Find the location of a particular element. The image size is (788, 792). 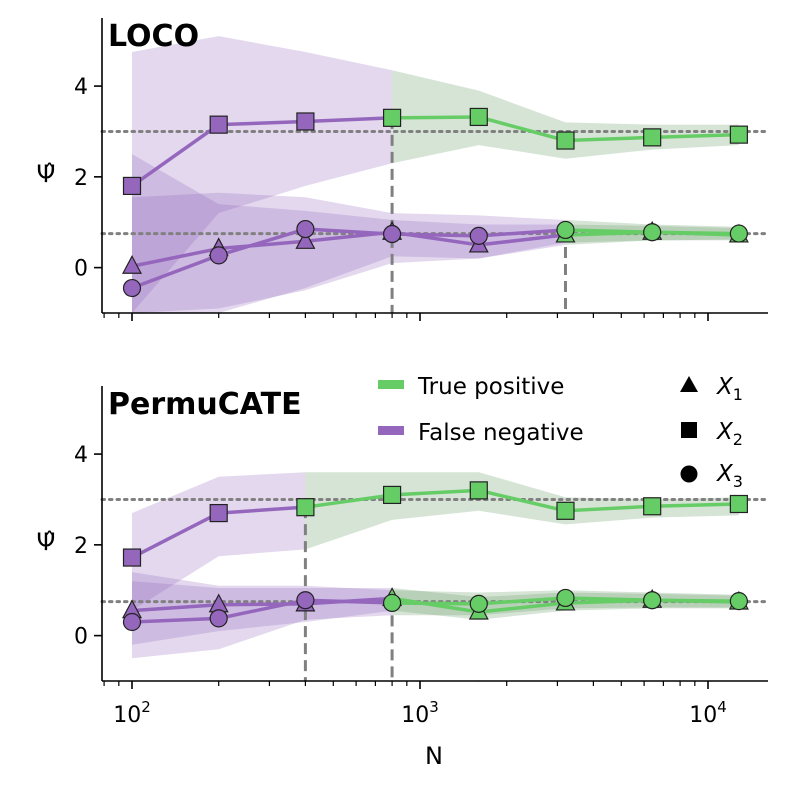

loco-x-ticks is located at coordinates (406, 317).